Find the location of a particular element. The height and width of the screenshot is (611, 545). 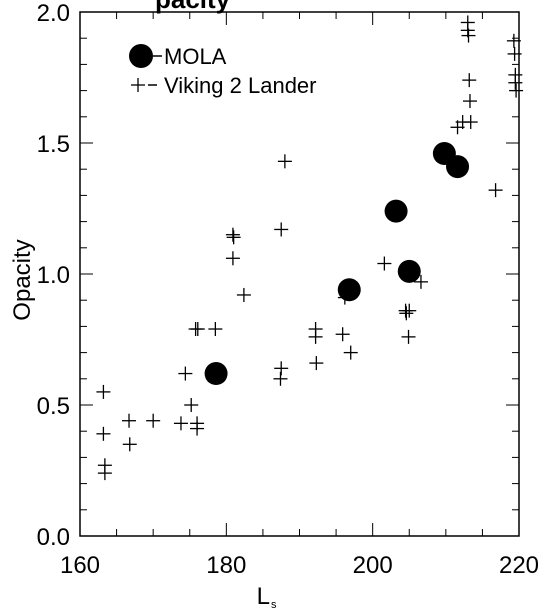

legend-mola-label: MOLA is located at coordinates (195, 56).